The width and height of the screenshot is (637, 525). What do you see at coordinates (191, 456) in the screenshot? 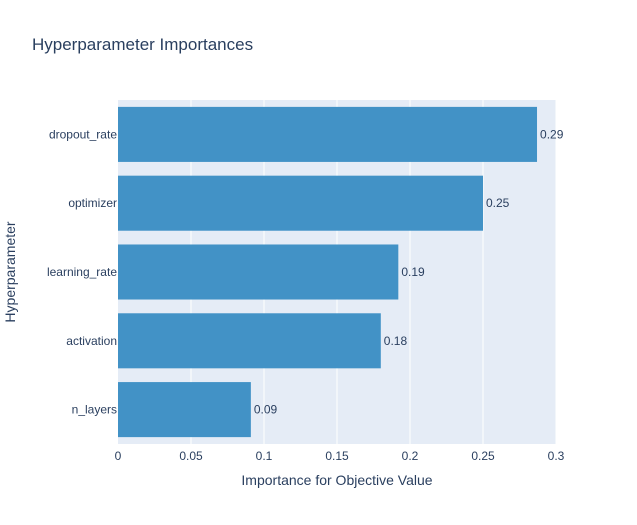
I see `x-tick-label: 0.05` at bounding box center [191, 456].